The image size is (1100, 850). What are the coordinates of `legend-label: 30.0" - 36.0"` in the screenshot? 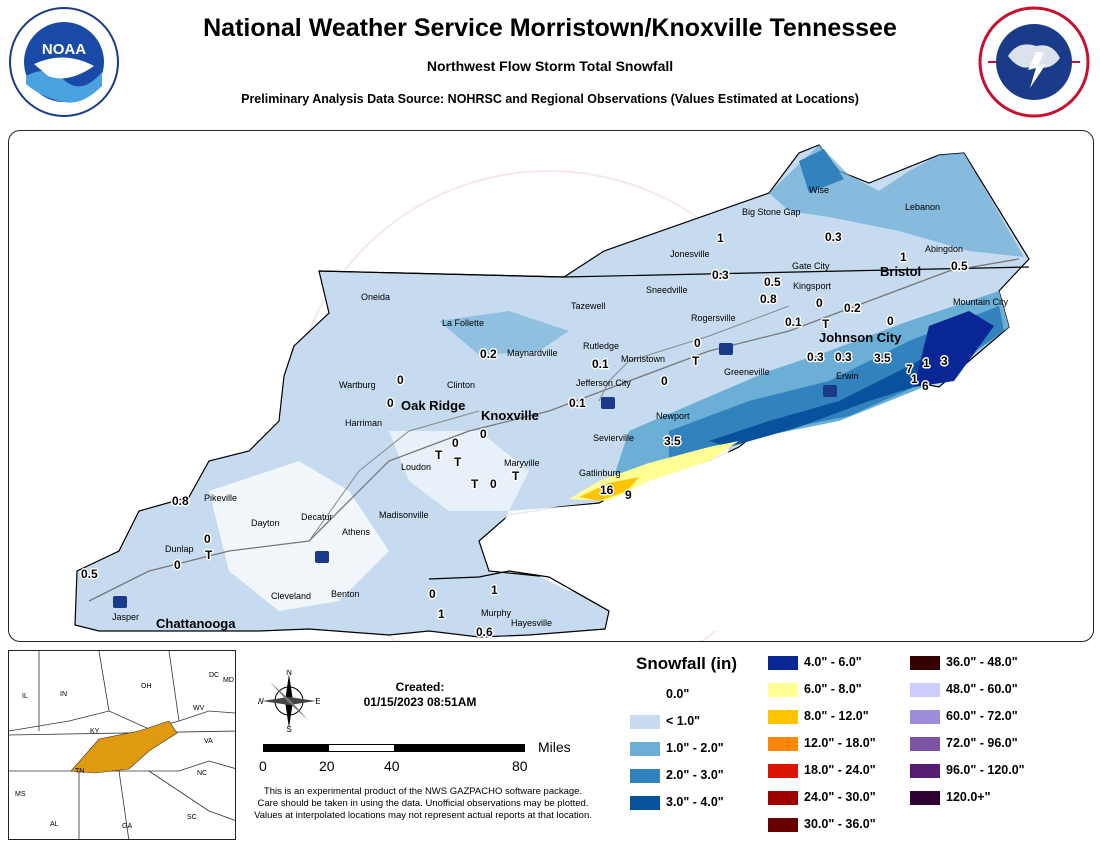 It's located at (840, 824).